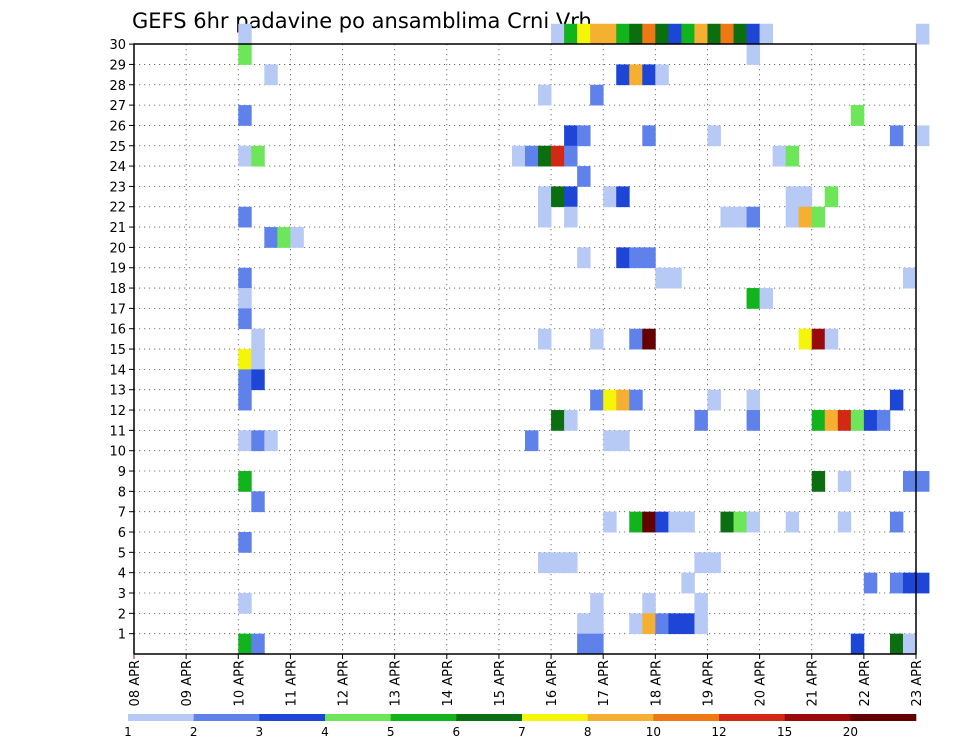  Describe the element at coordinates (522, 732) in the screenshot. I see `colorbar-label: 7` at that location.